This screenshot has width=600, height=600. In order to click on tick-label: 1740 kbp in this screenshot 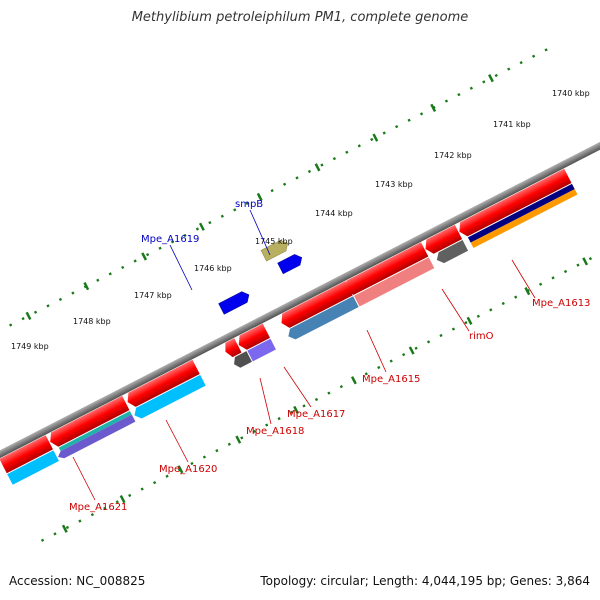, I will do `click(571, 93)`.